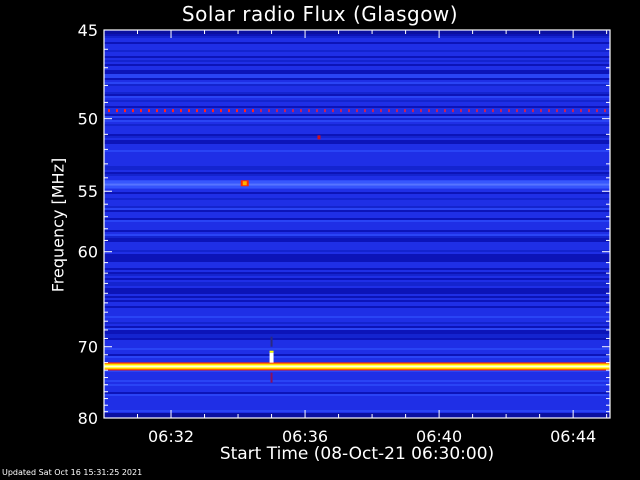 The height and width of the screenshot is (480, 640). I want to click on x-tick-label: 06:44, so click(573, 436).